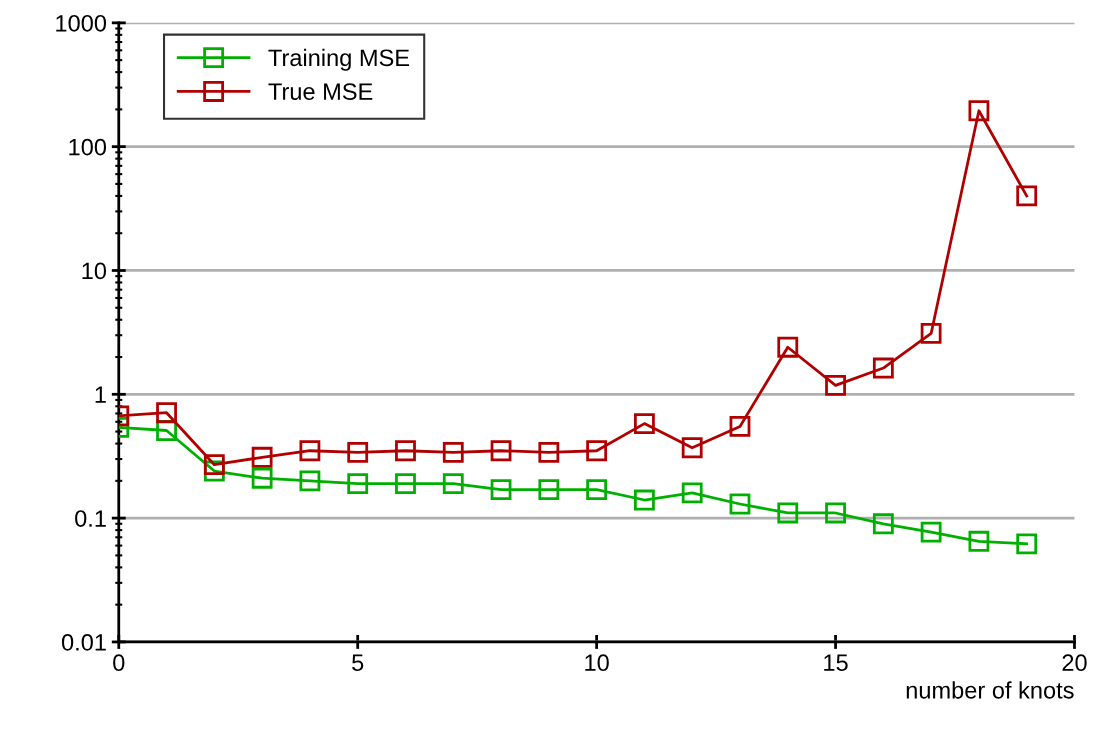  I want to click on legend-label: Training MSE, so click(339, 59).